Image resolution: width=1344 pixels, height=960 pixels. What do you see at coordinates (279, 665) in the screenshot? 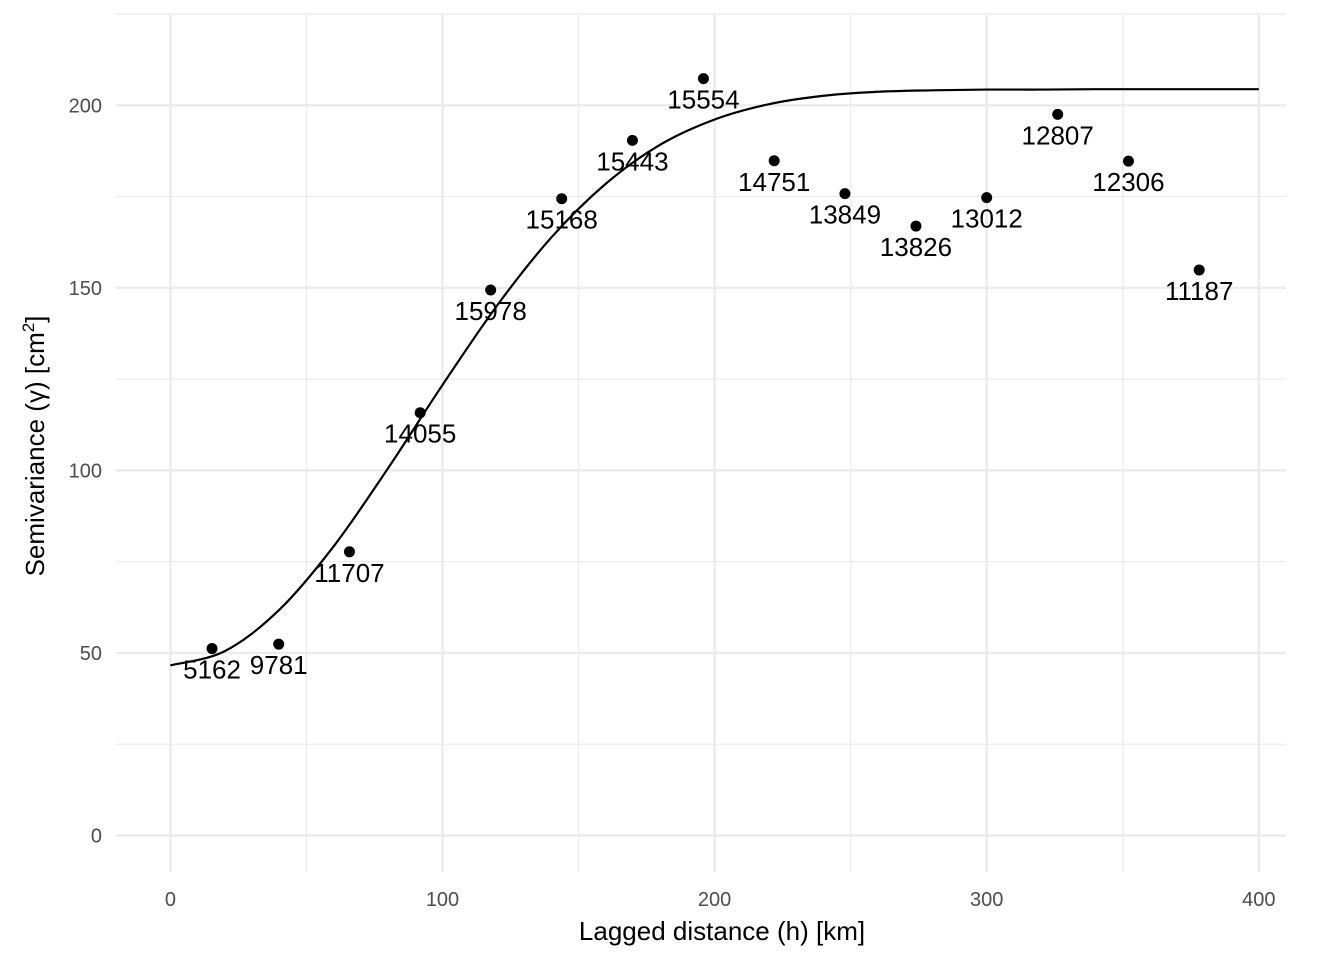
I see `data-point-label: 9781` at bounding box center [279, 665].